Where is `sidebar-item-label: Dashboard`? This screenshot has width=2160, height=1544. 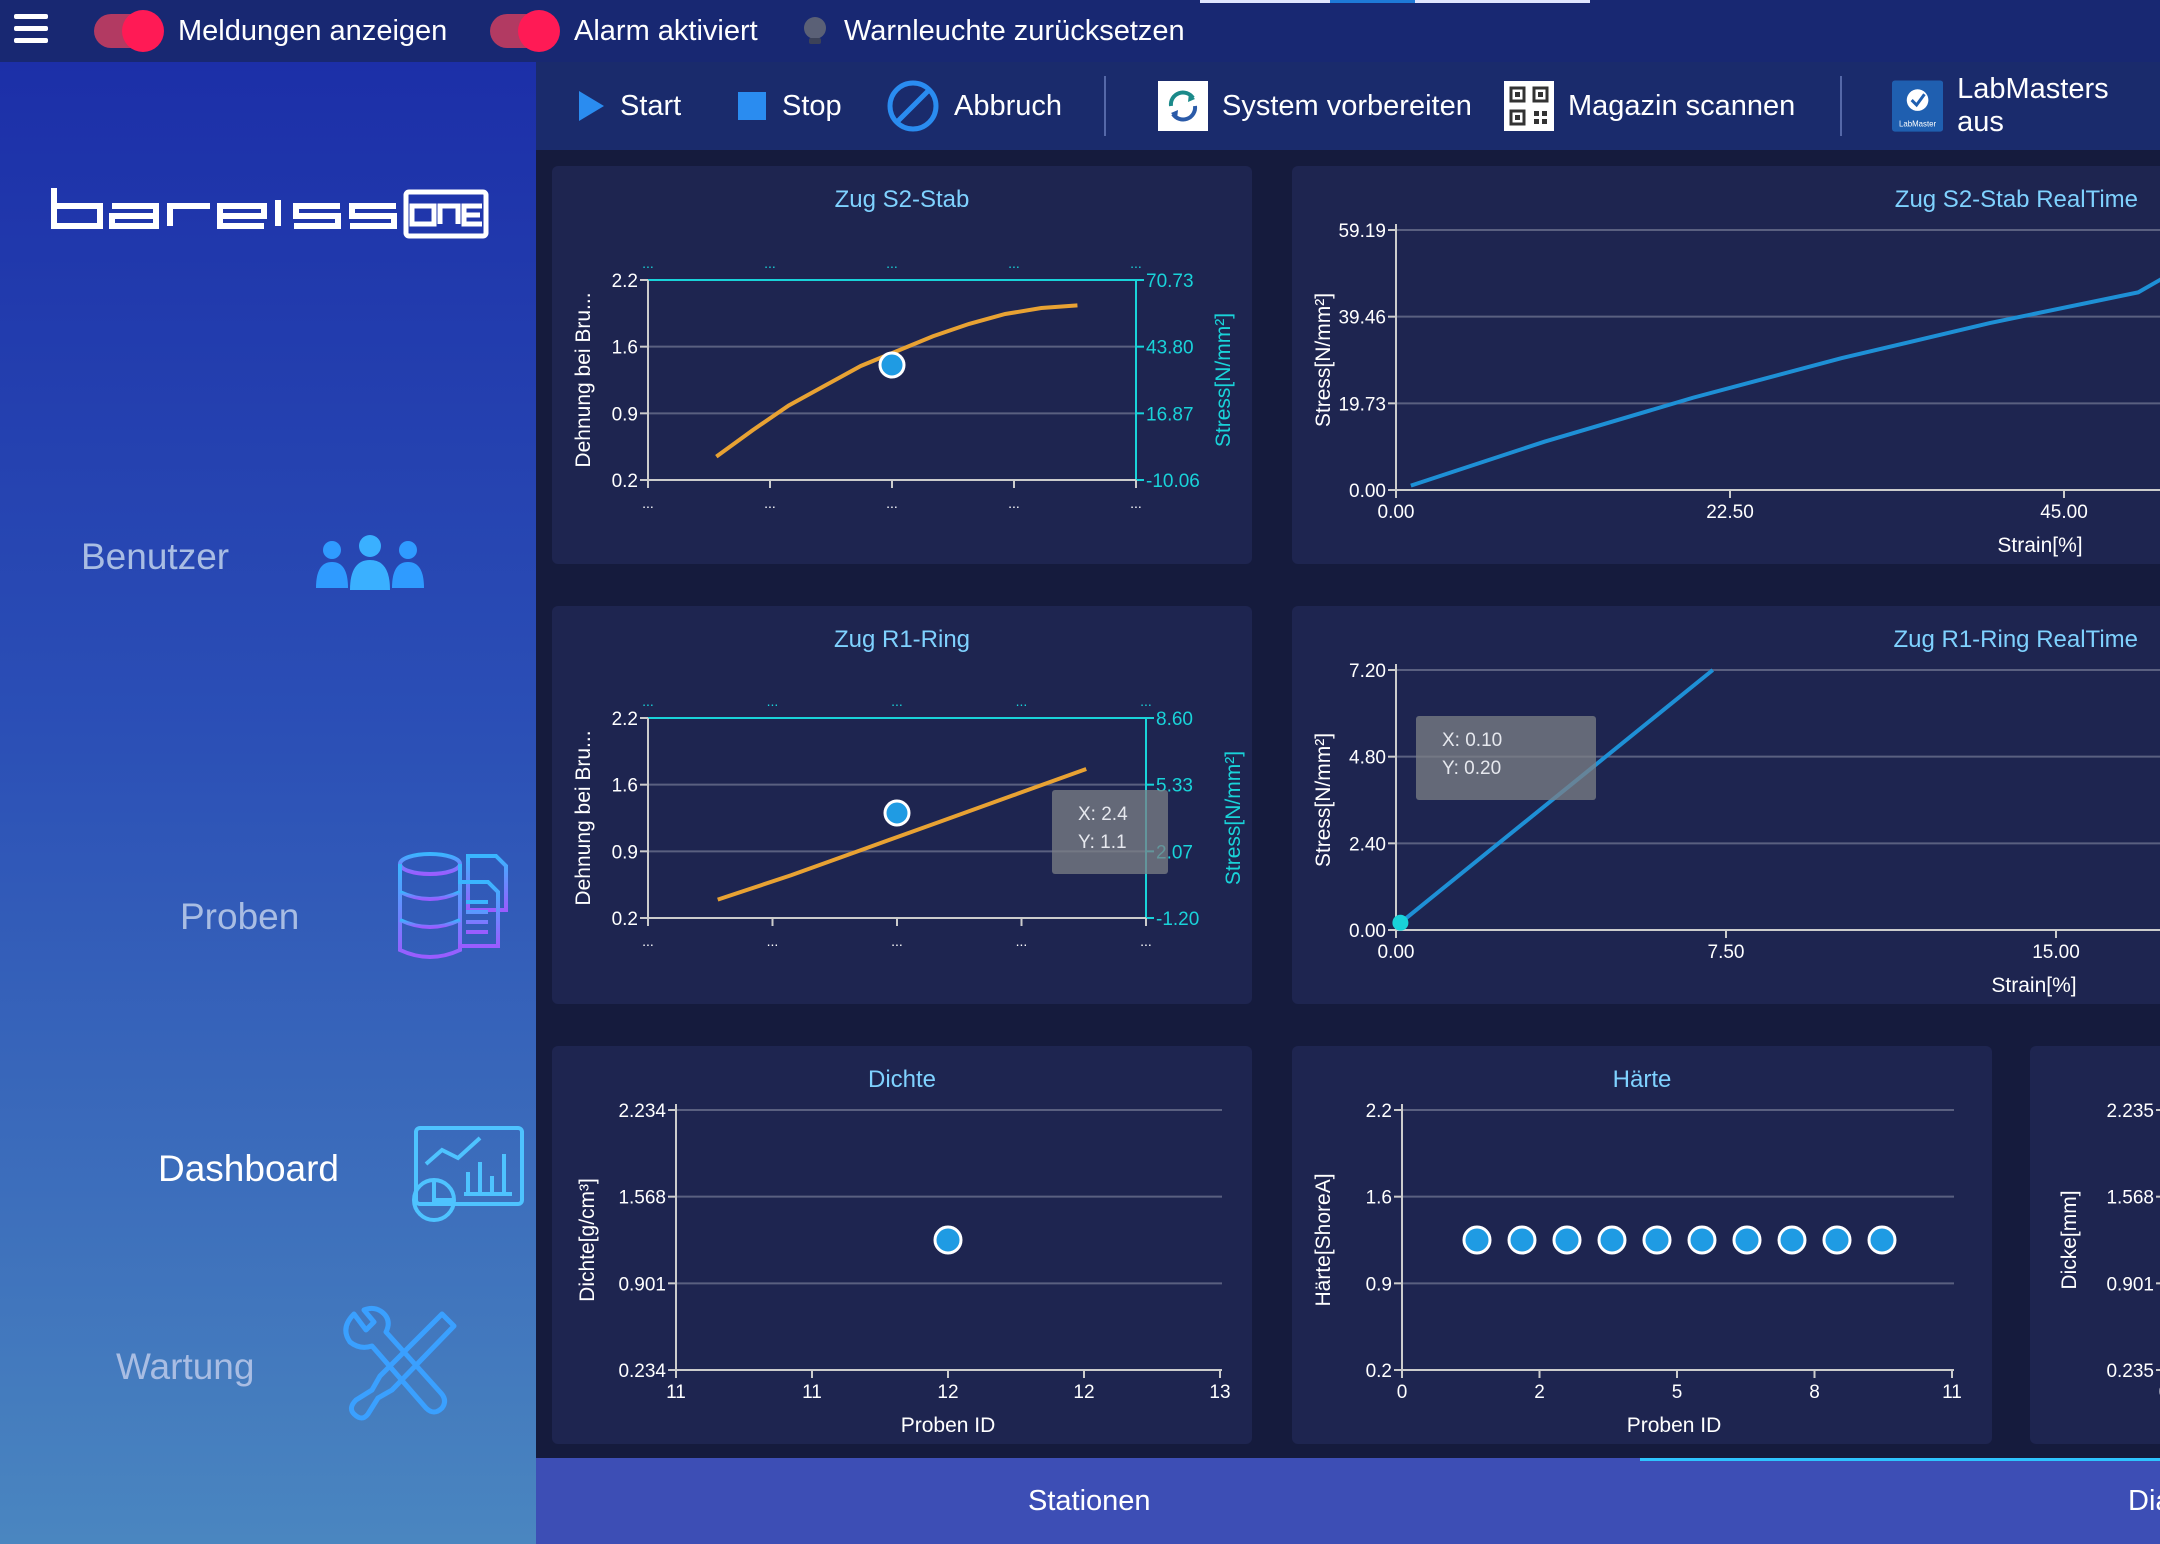 sidebar-item-label: Dashboard is located at coordinates (249, 1168).